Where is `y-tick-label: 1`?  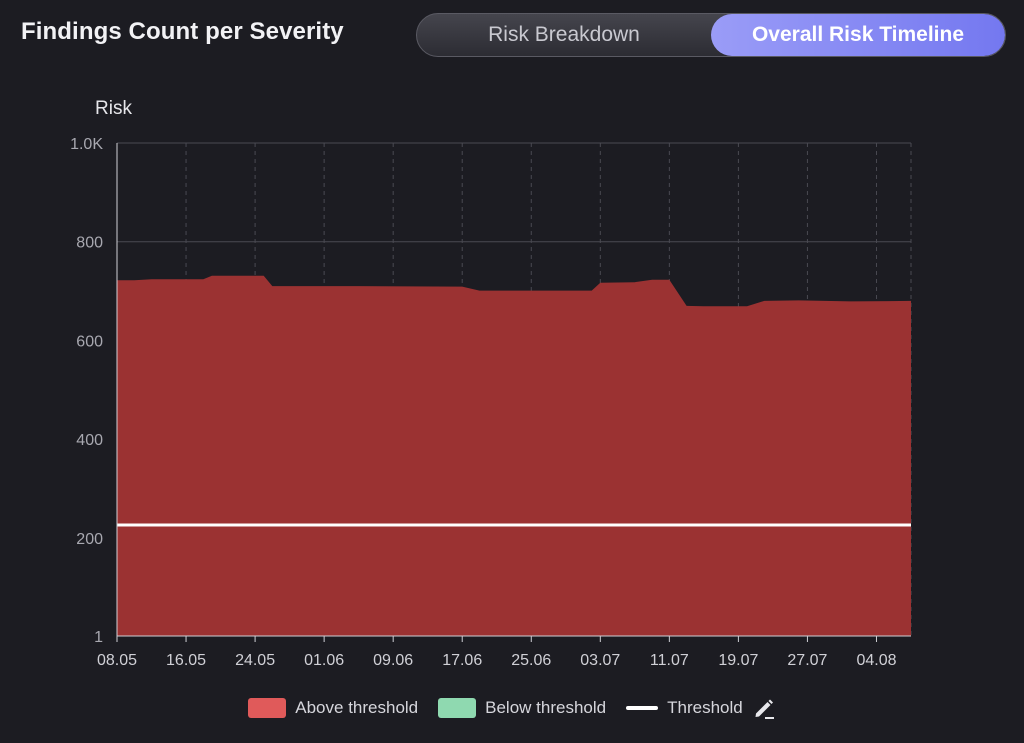 y-tick-label: 1 is located at coordinates (98, 637).